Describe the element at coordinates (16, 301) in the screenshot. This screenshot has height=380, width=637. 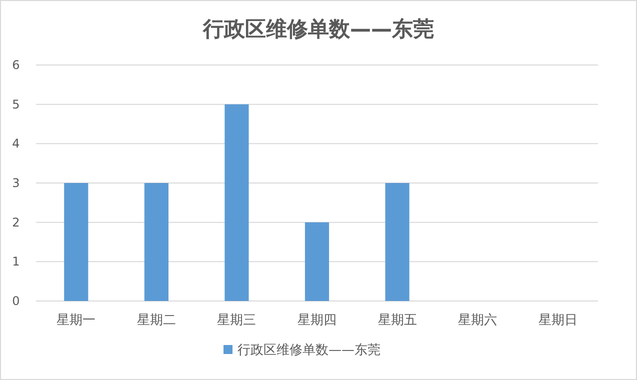
I see `y-tick-label: 0` at that location.